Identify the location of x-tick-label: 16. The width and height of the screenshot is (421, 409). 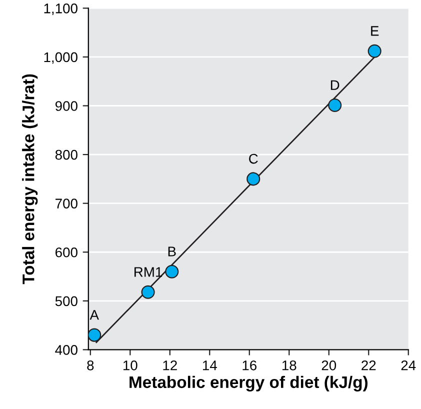
(249, 365).